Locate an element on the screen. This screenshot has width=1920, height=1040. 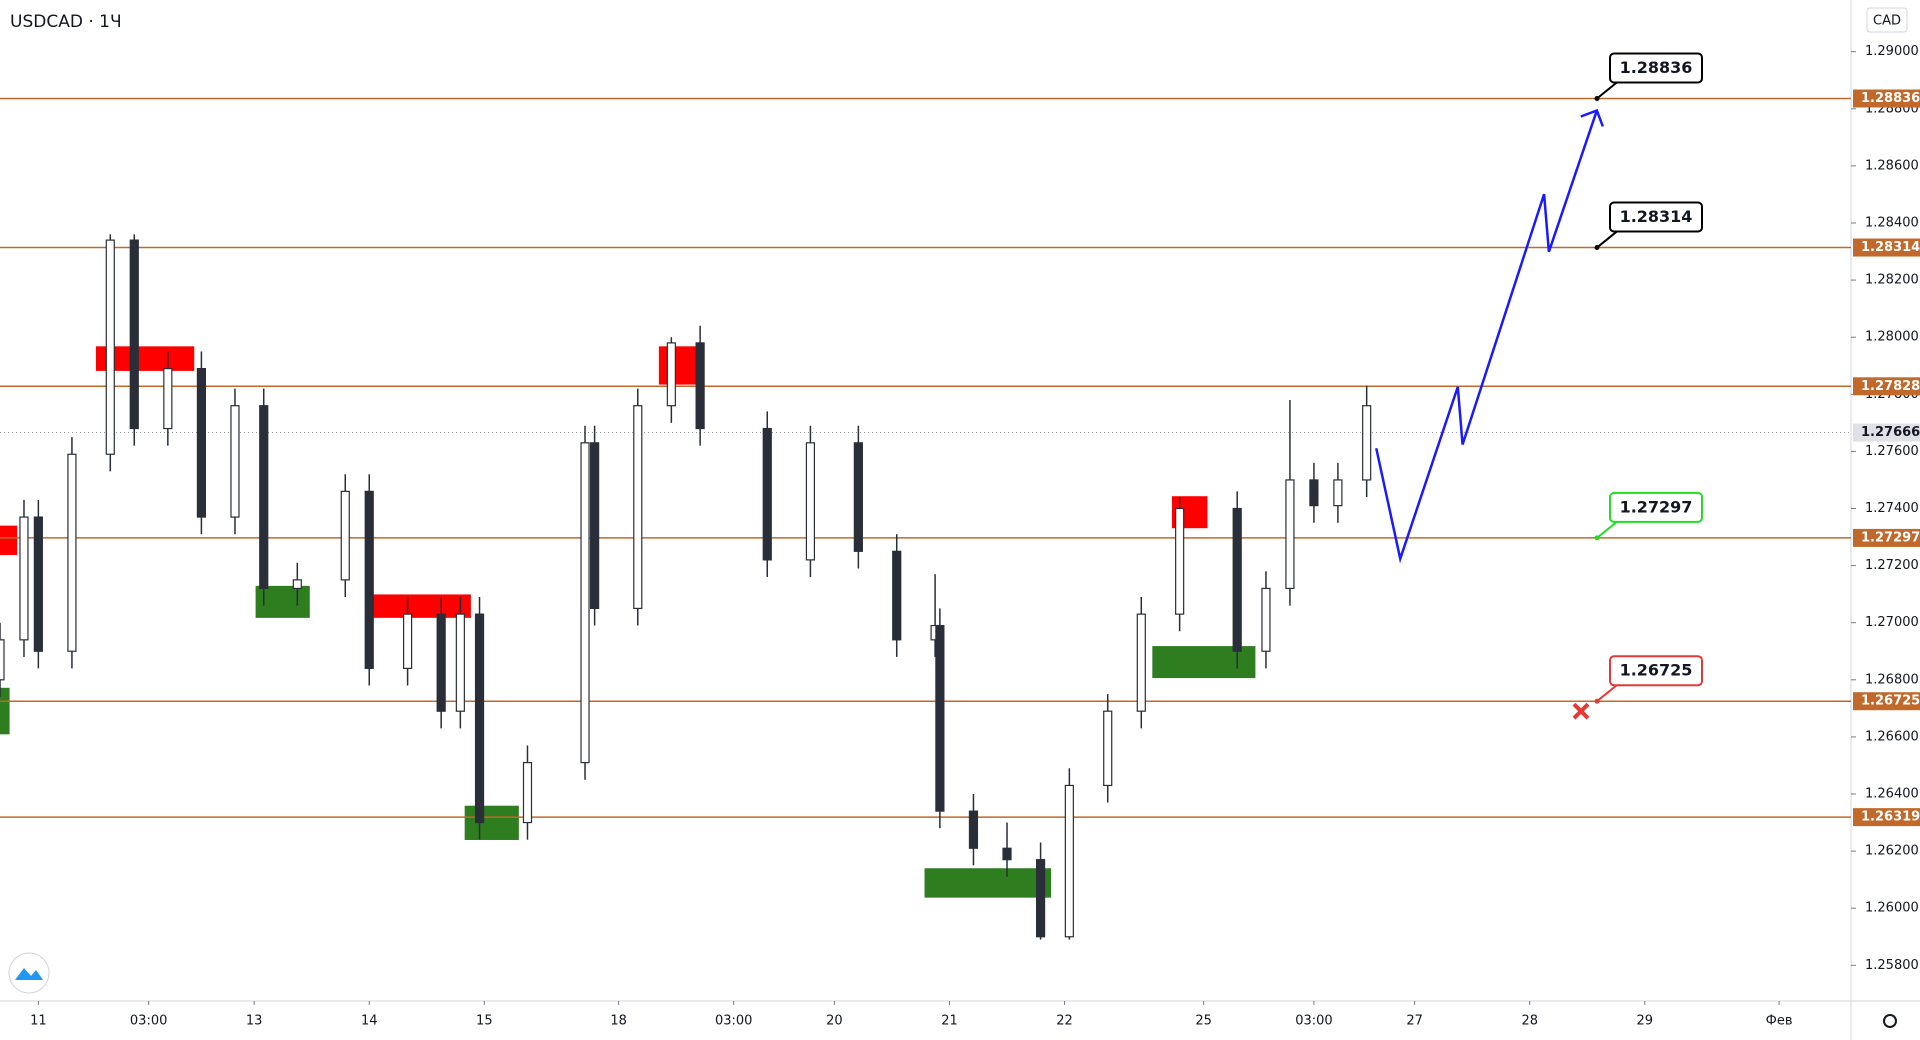
gear is located at coordinates (1890, 1021).